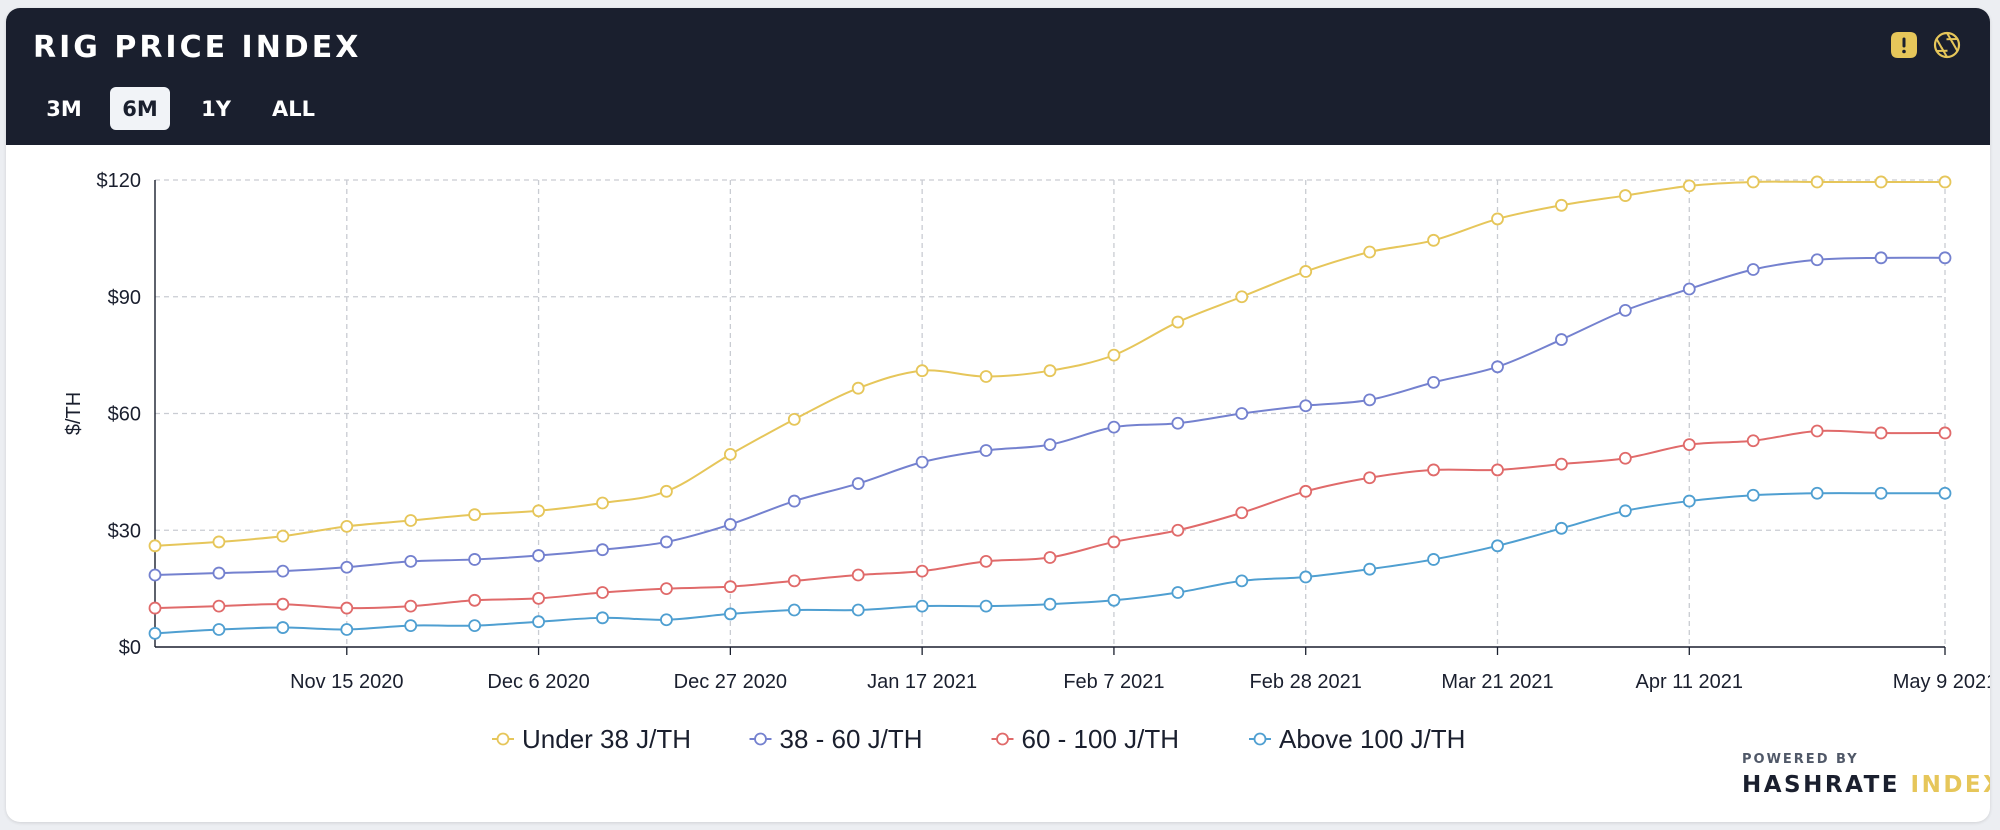  What do you see at coordinates (1904, 45) in the screenshot?
I see `warning-icon` at bounding box center [1904, 45].